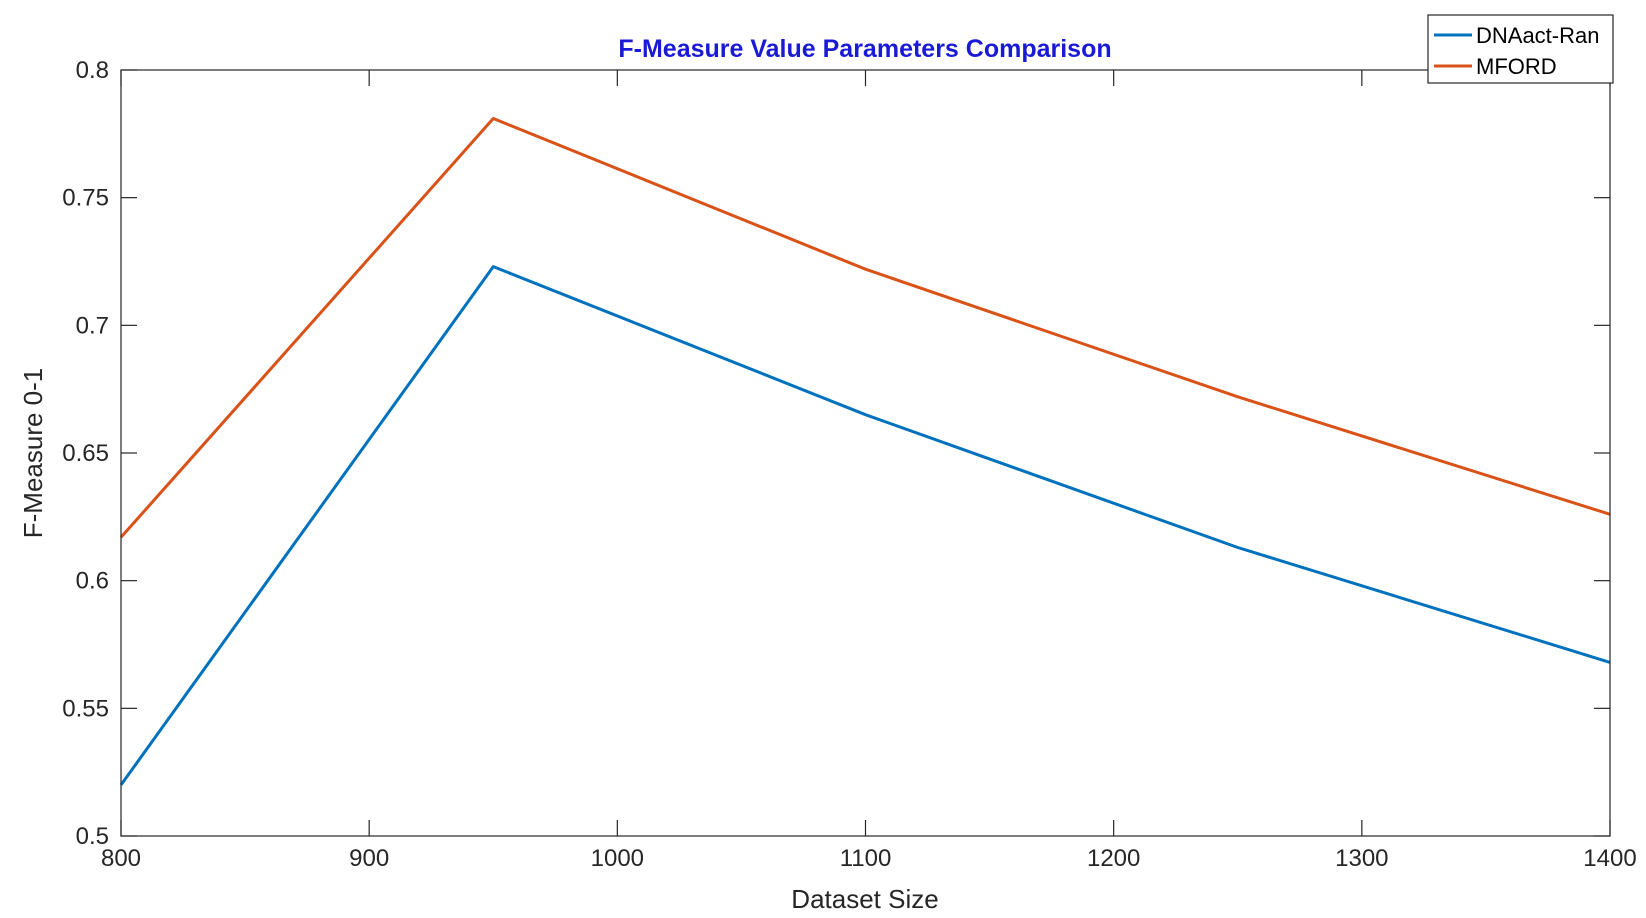 This screenshot has width=1646, height=918. Describe the element at coordinates (1537, 35) in the screenshot. I see `legend-label-dnaact-ran: DNAact-Ran` at that location.